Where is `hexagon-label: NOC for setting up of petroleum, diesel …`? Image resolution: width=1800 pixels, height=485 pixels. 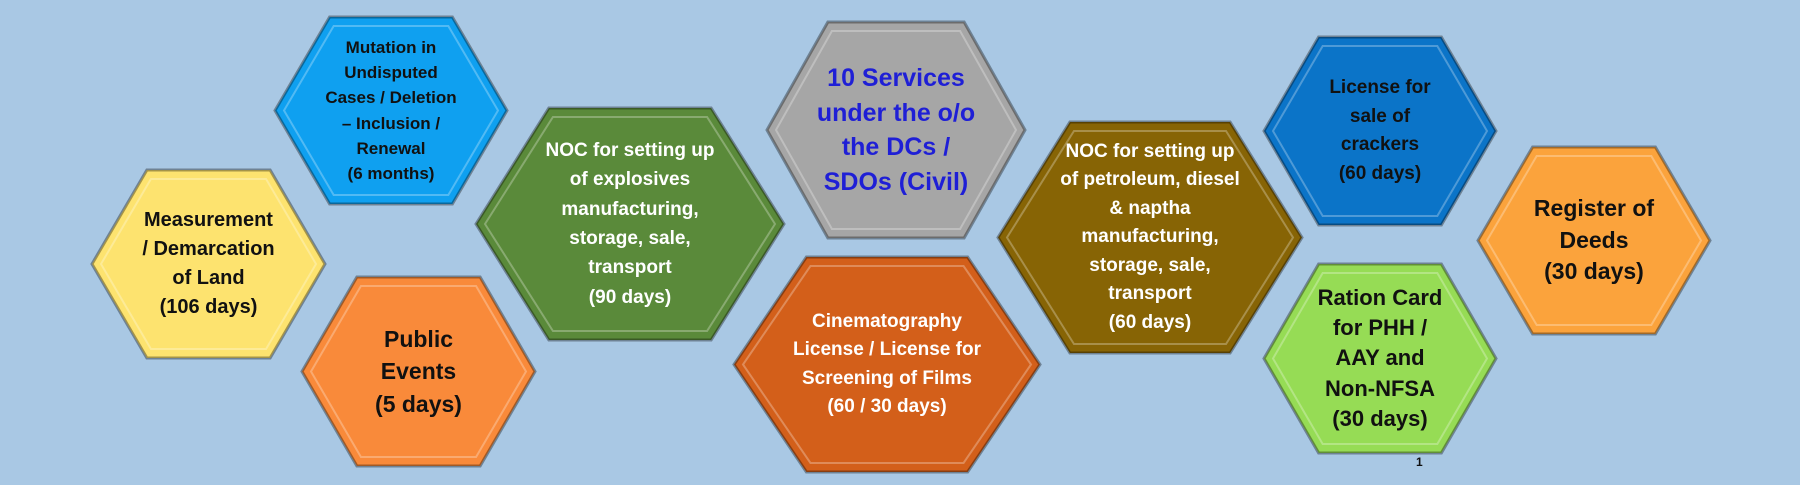
hexagon-label: NOC for setting up of petroleum, diesel … is located at coordinates (1150, 236).